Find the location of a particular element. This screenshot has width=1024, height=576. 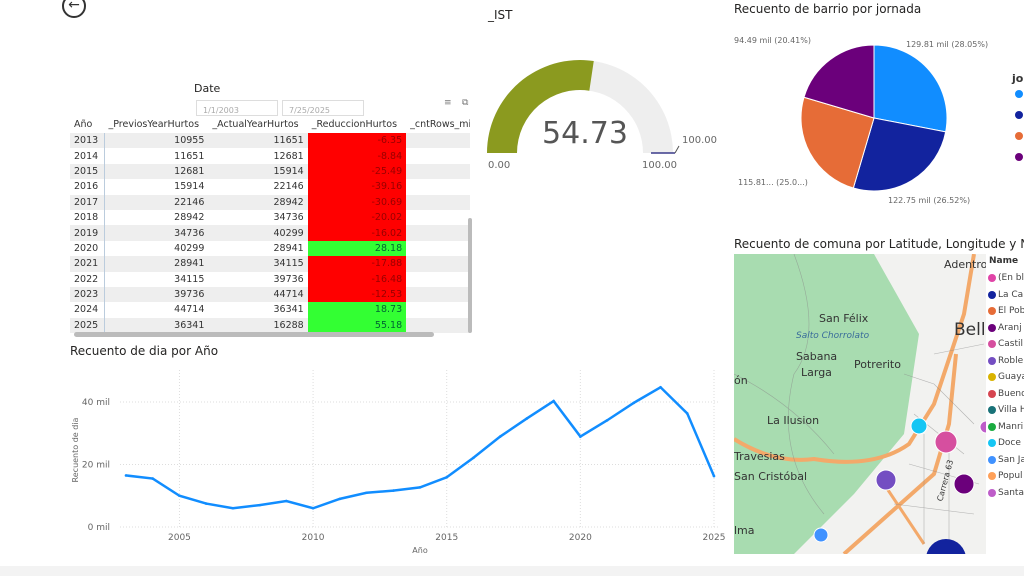

map-legend-item: Santa is located at coordinates (1006, 493).